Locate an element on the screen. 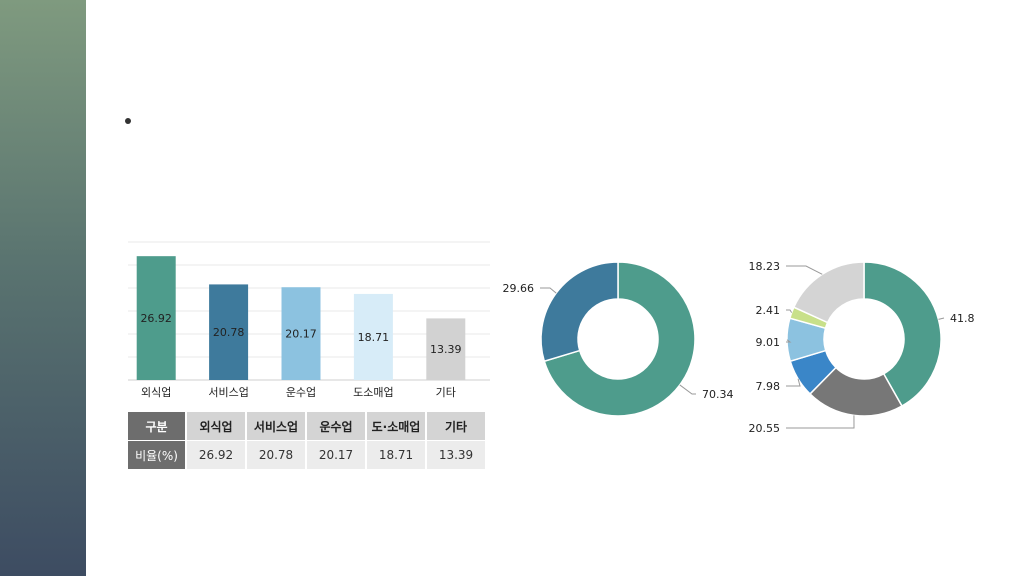 This screenshot has width=1024, height=576. data-label: 18.71 is located at coordinates (374, 337).